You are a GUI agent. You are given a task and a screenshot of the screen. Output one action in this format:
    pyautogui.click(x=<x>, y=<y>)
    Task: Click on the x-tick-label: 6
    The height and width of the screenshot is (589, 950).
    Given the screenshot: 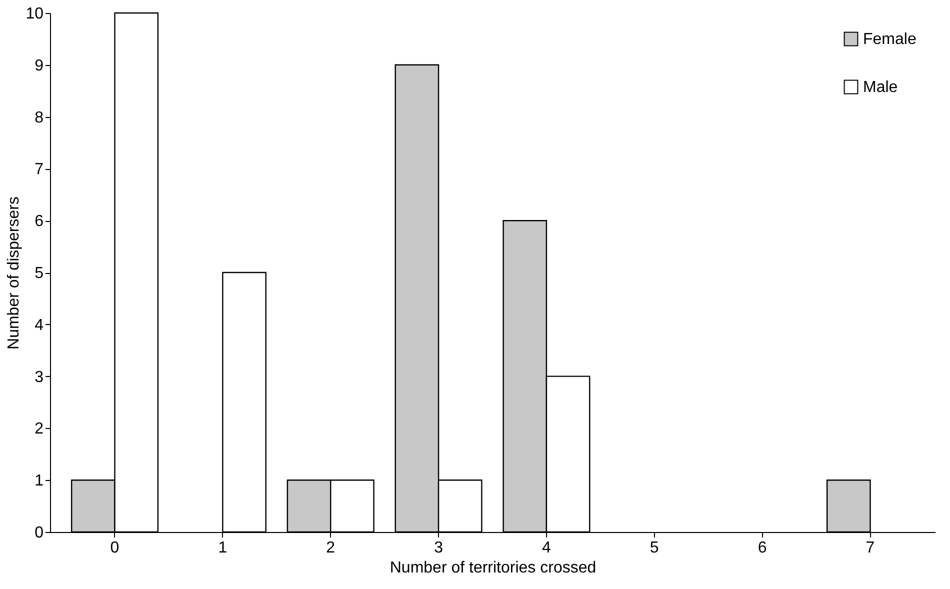 What is the action you would take?
    pyautogui.click(x=762, y=548)
    